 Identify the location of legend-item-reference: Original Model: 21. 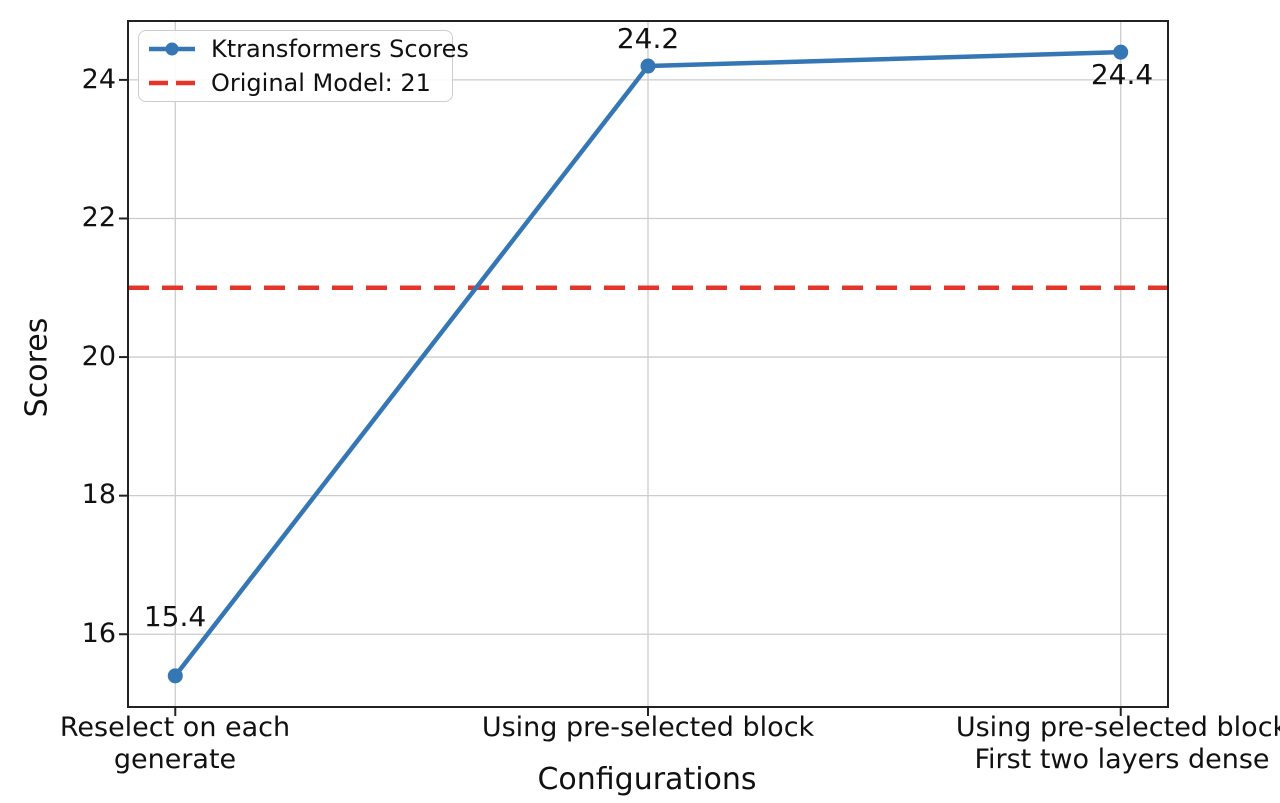
(295, 83).